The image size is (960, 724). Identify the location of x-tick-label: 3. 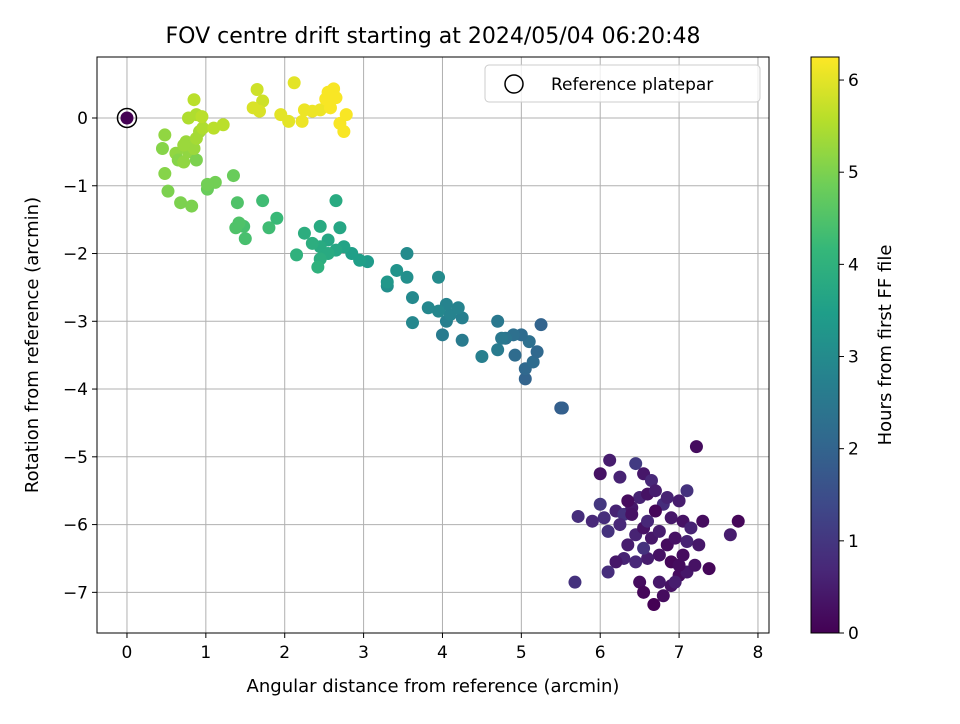
(363, 653).